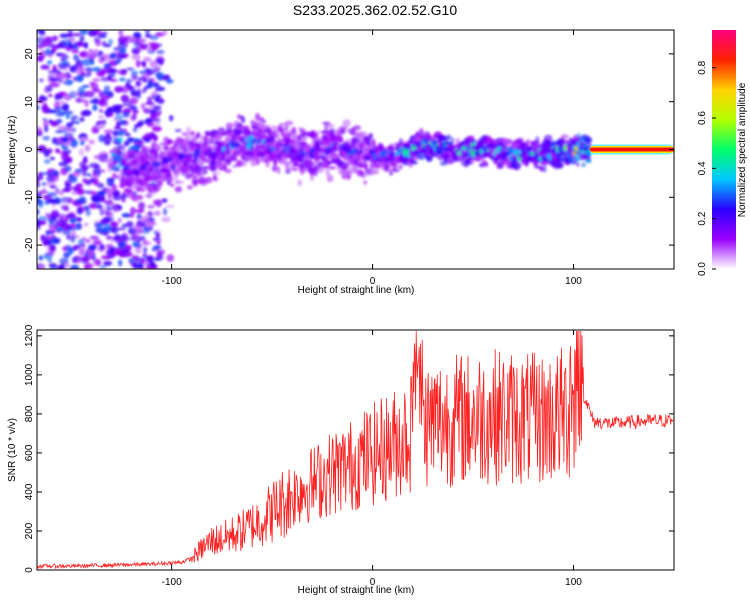  What do you see at coordinates (29, 244) in the screenshot?
I see `y-tick-label: -20` at bounding box center [29, 244].